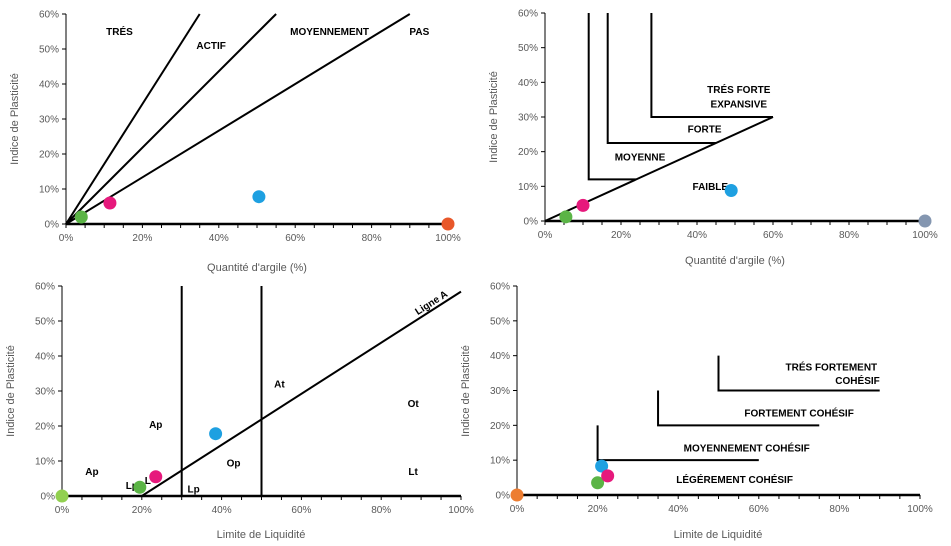  Describe the element at coordinates (431, 303) in the screenshot. I see `ligne-a-label: Ligne A` at that location.